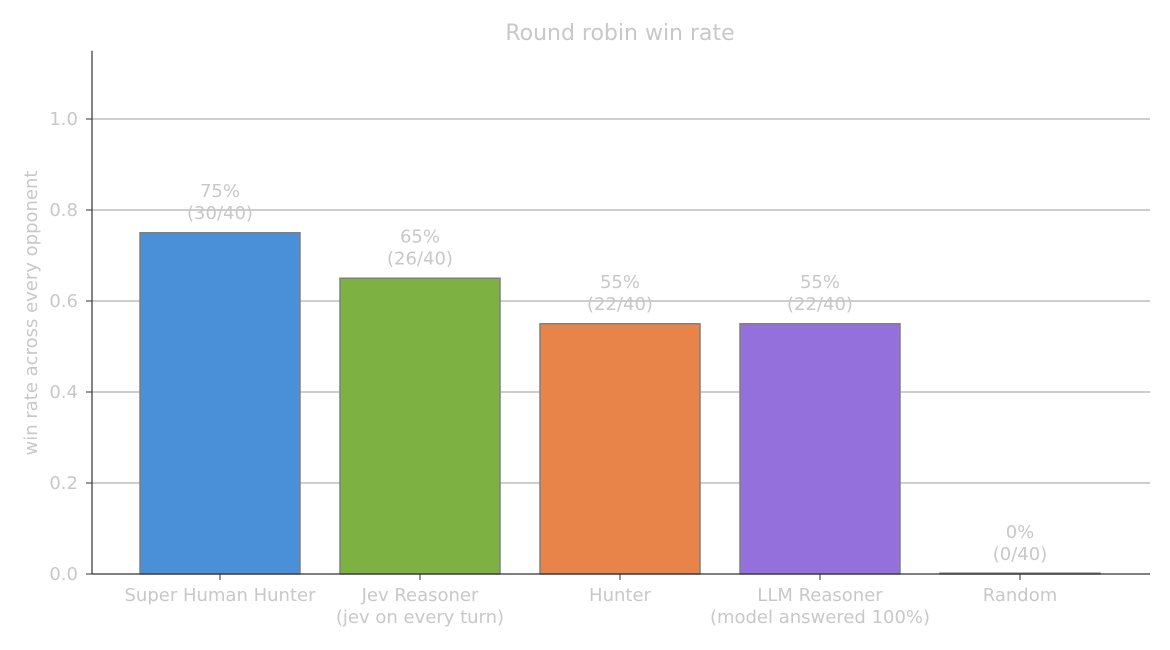 Image resolution: width=1170 pixels, height=650 pixels. Describe the element at coordinates (619, 33) in the screenshot. I see `chart-title: Round robin win rate` at that location.